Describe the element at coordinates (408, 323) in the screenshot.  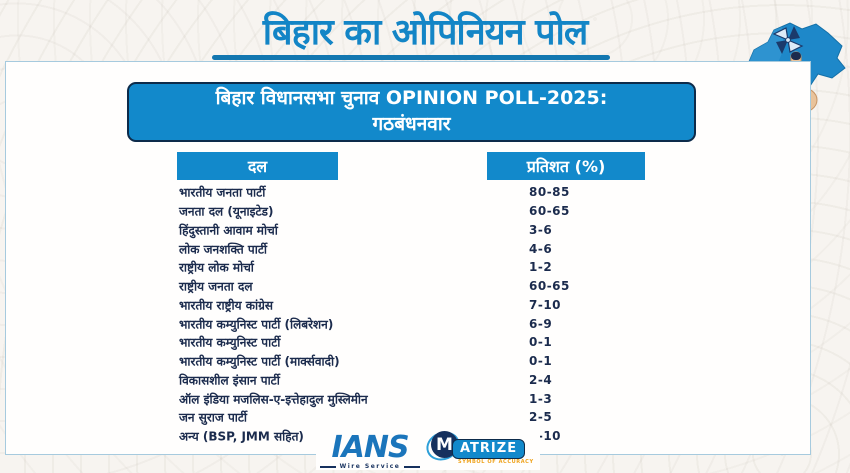
I see `table-row: भारतीय कम्युनिस्ट पार्टी (लिबरेशन) 6-9` at that location.